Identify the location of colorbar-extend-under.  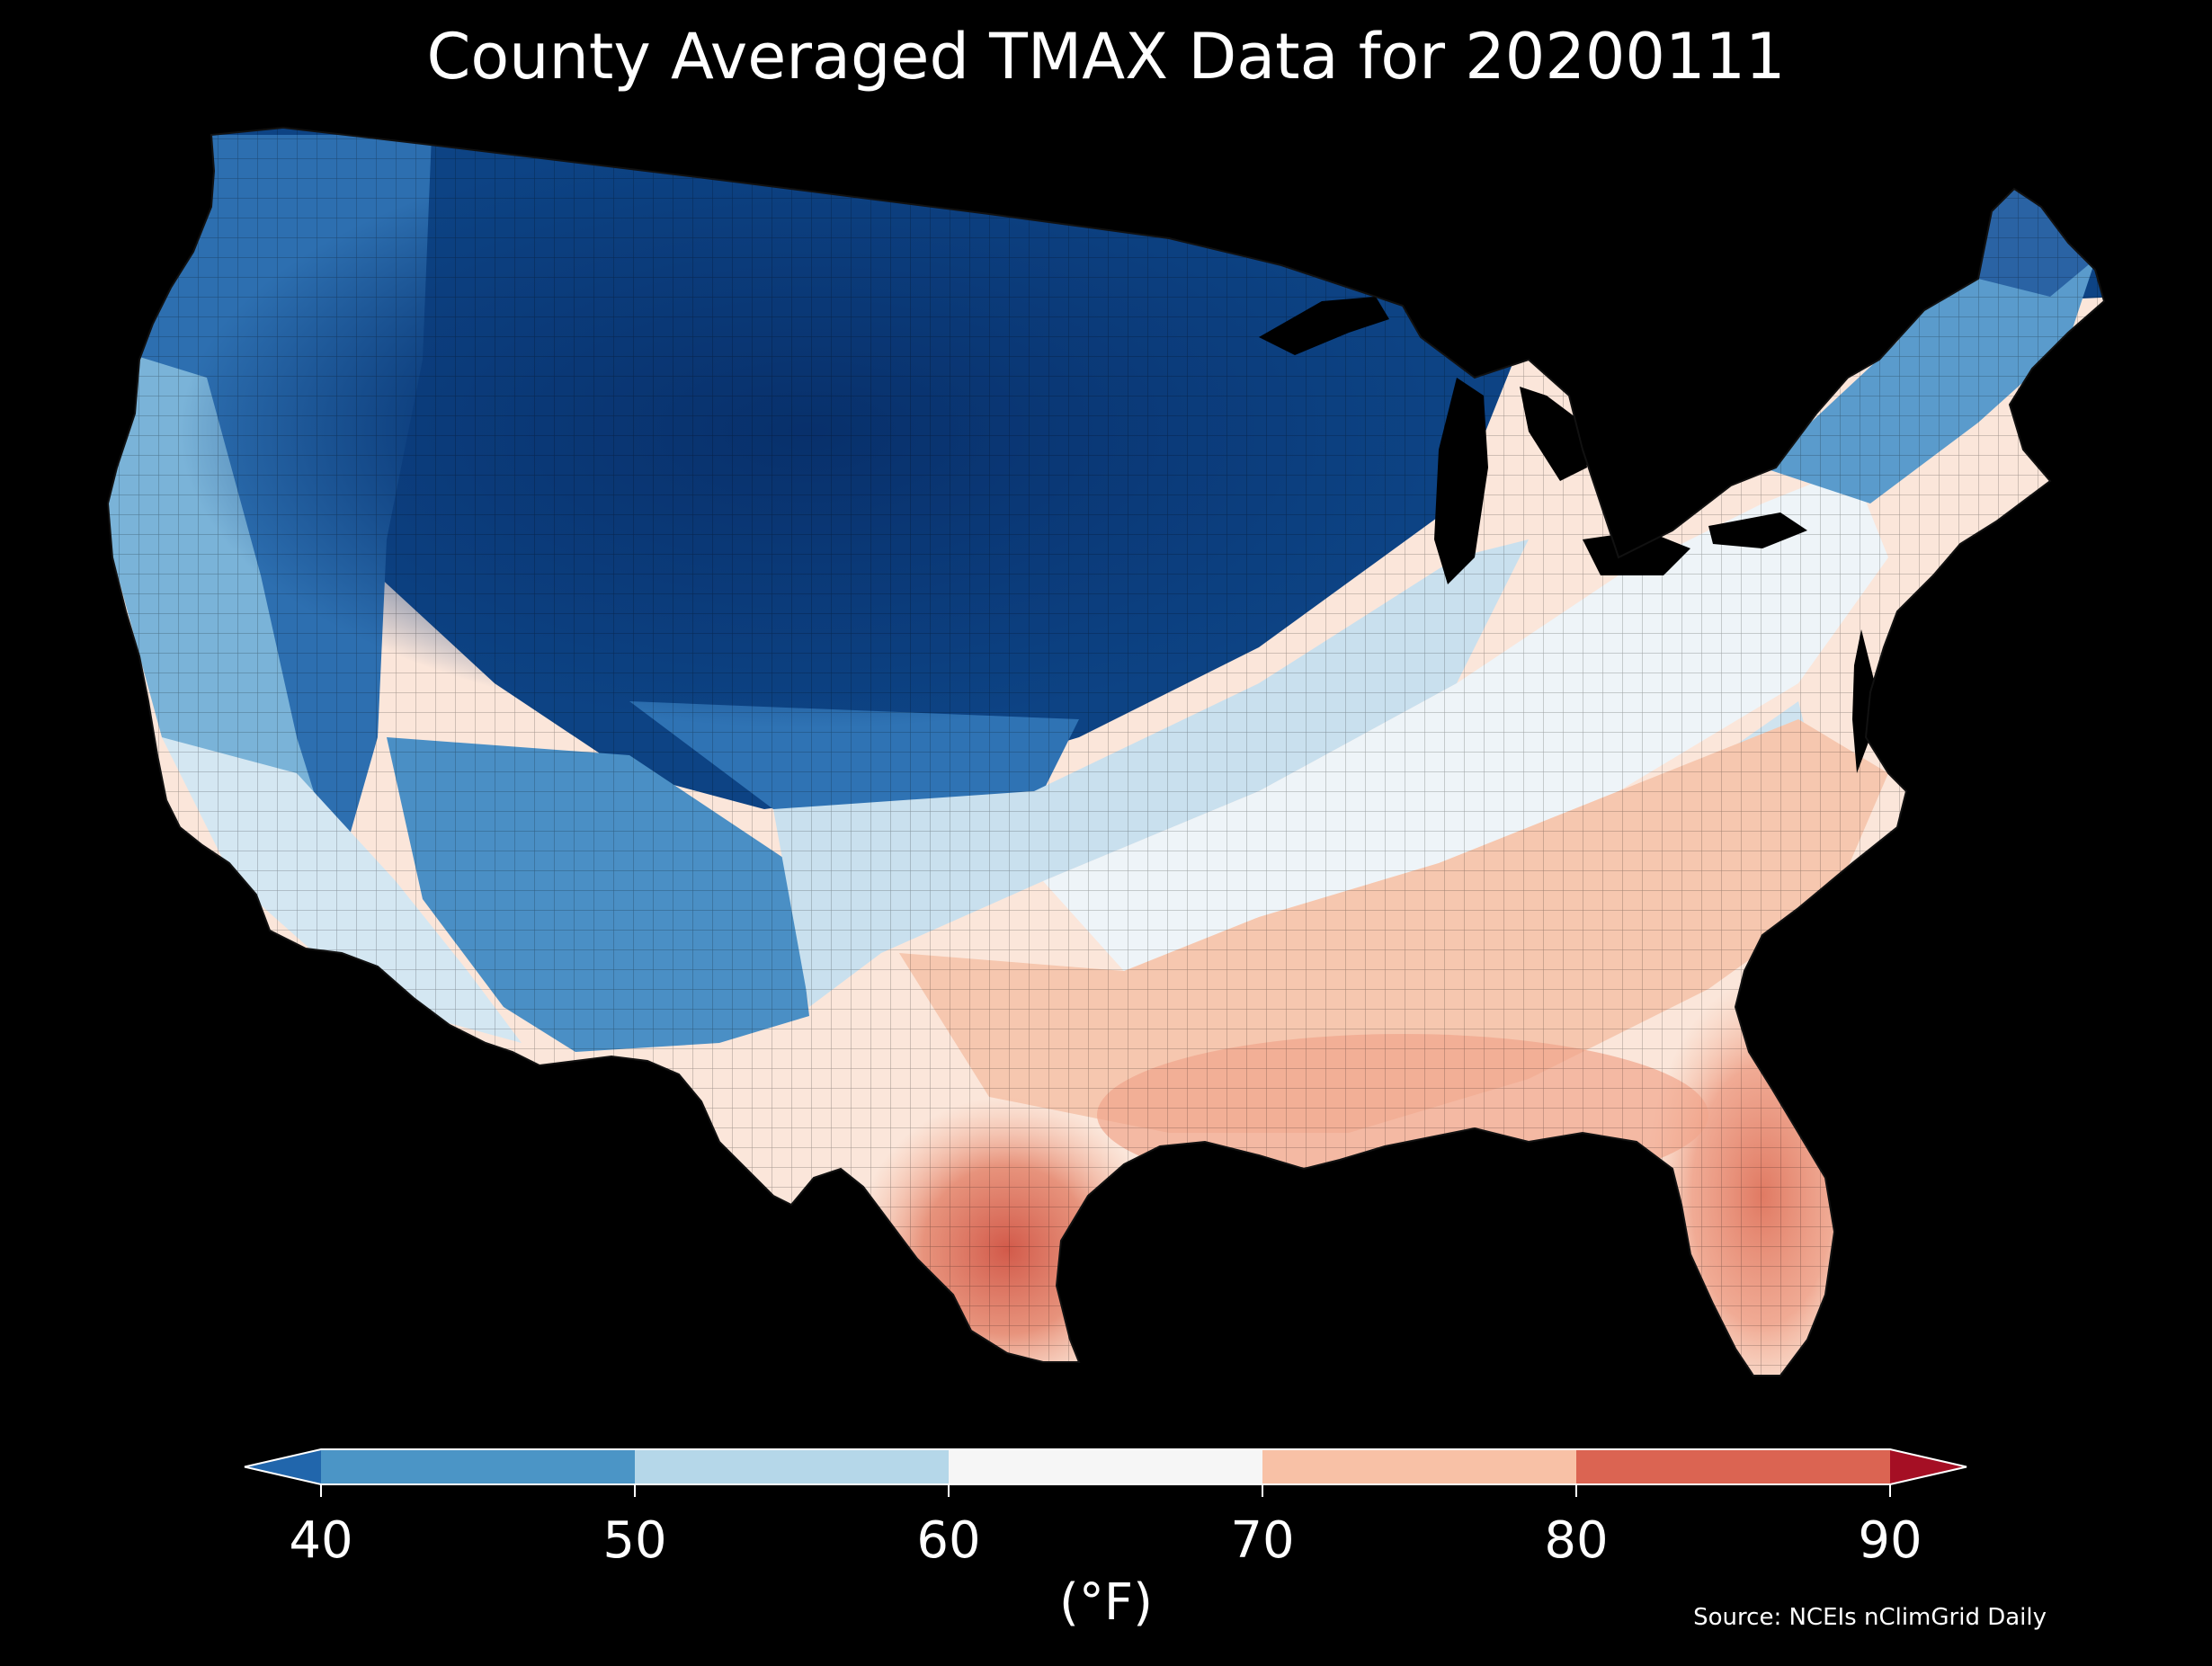
(283, 1466).